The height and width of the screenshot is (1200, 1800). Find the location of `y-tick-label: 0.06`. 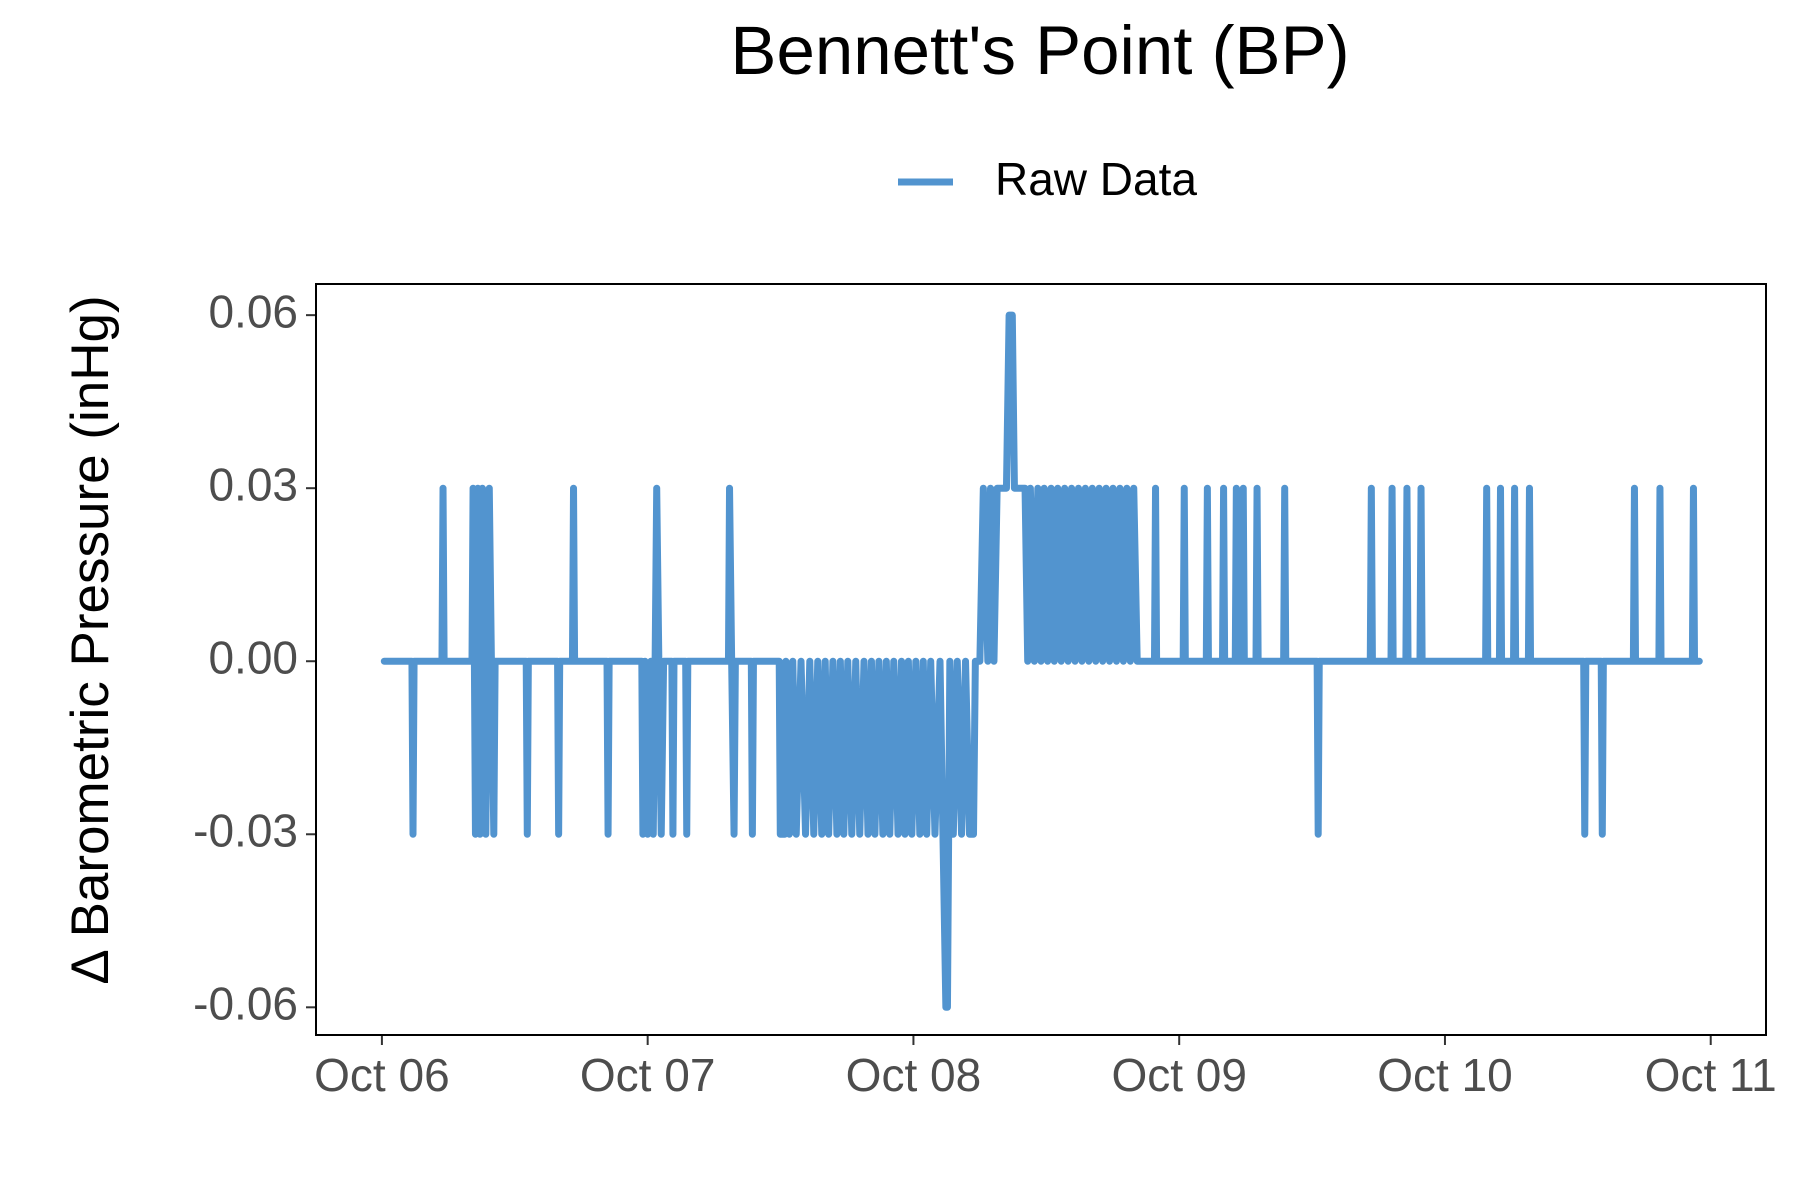

y-tick-label: 0.06 is located at coordinates (253, 311).